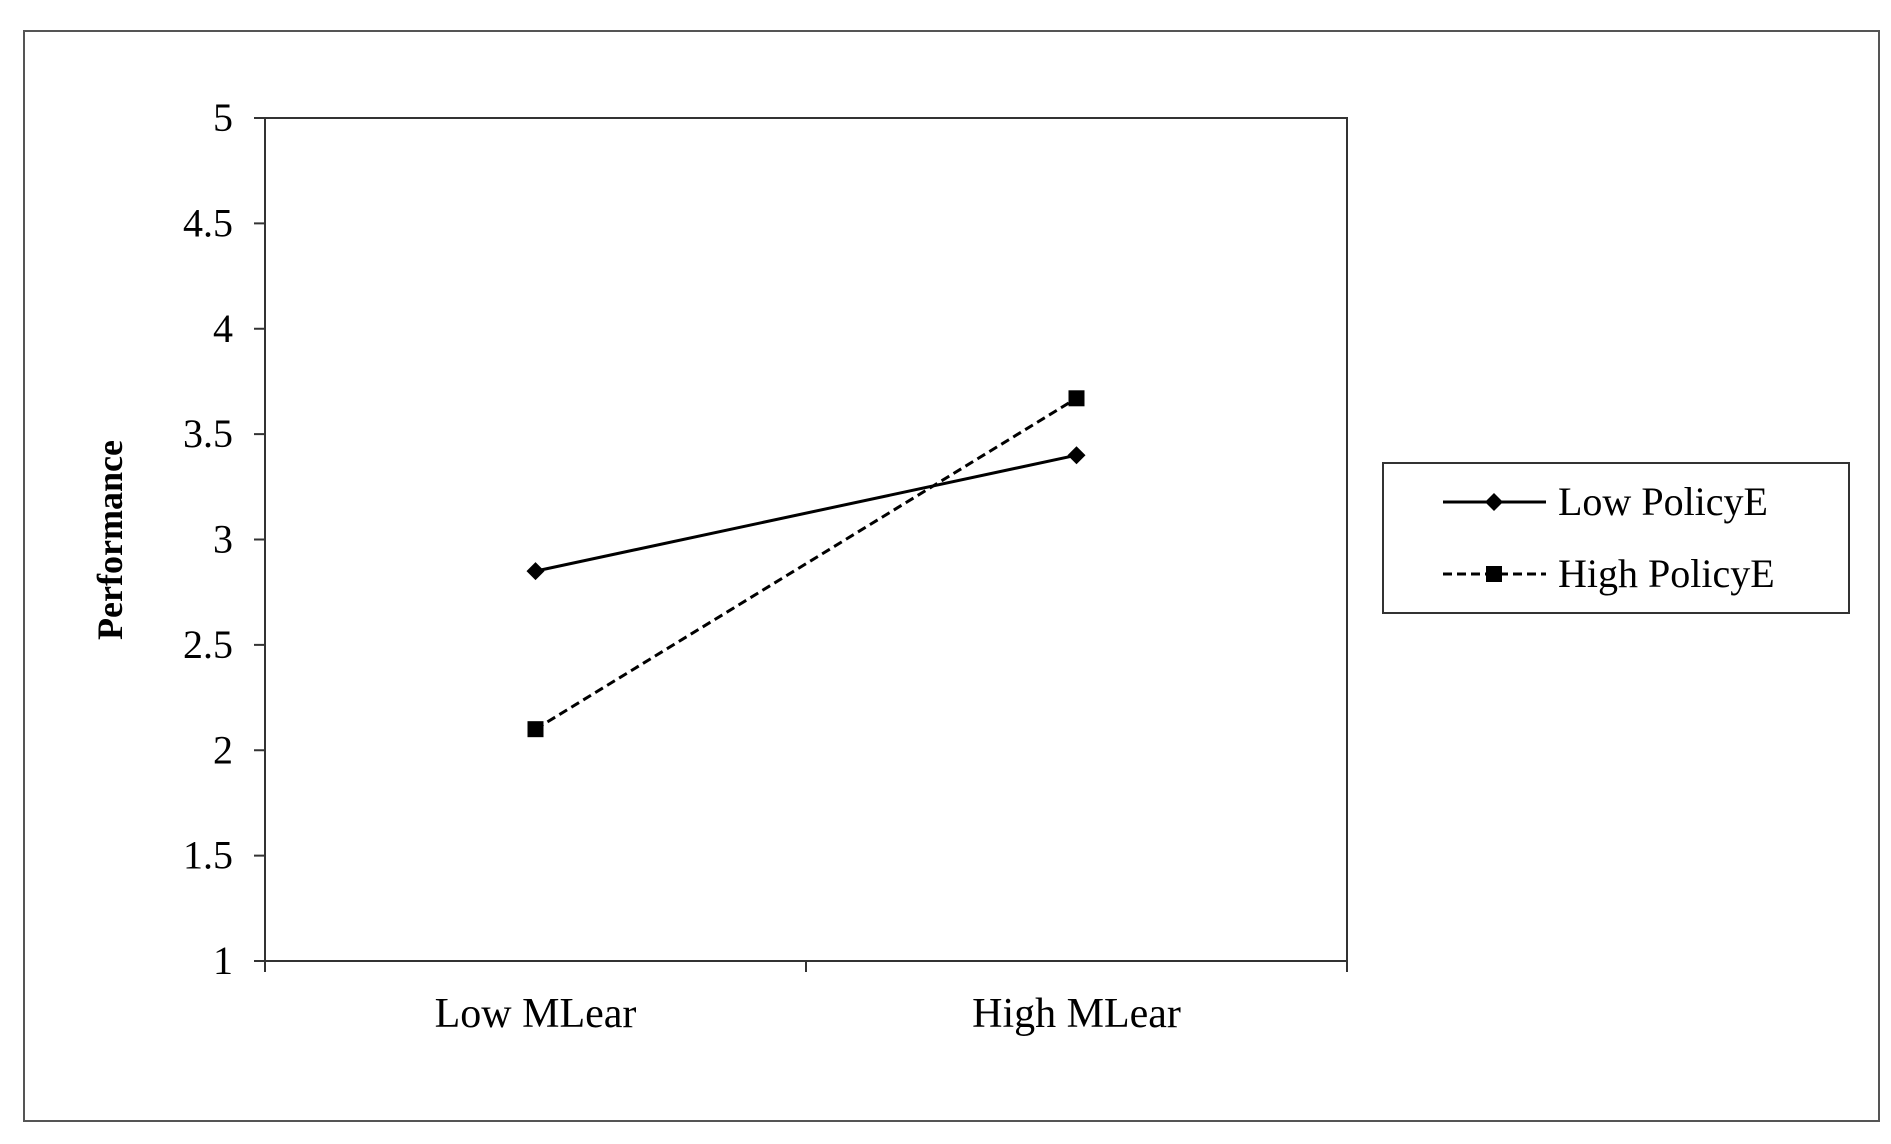  What do you see at coordinates (223, 117) in the screenshot?
I see `y-tick-label: 5` at bounding box center [223, 117].